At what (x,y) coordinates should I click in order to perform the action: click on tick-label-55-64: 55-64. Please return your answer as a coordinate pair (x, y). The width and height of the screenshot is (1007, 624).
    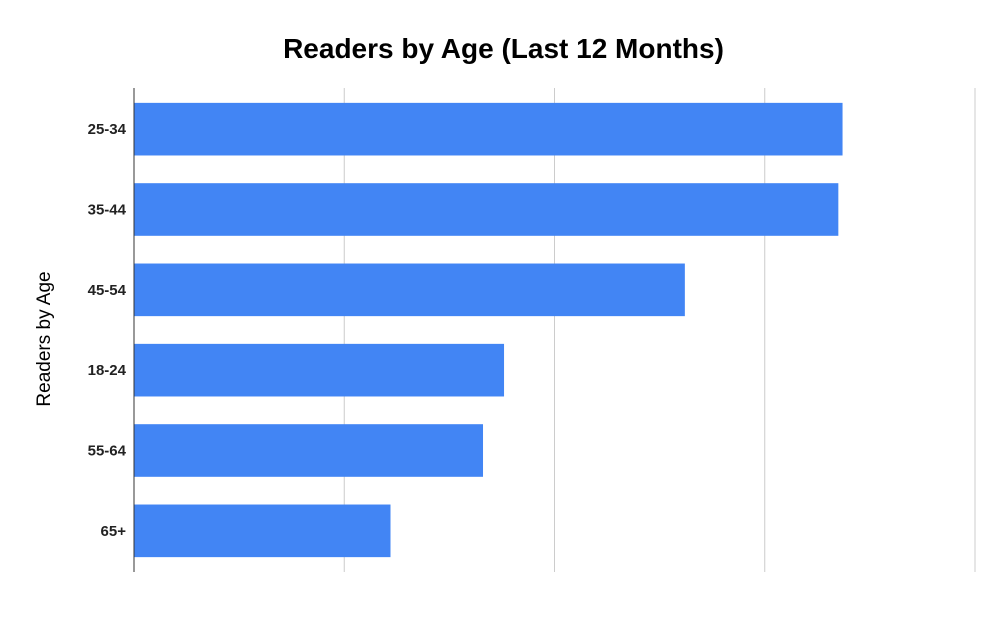
    Looking at the image, I should click on (107, 451).